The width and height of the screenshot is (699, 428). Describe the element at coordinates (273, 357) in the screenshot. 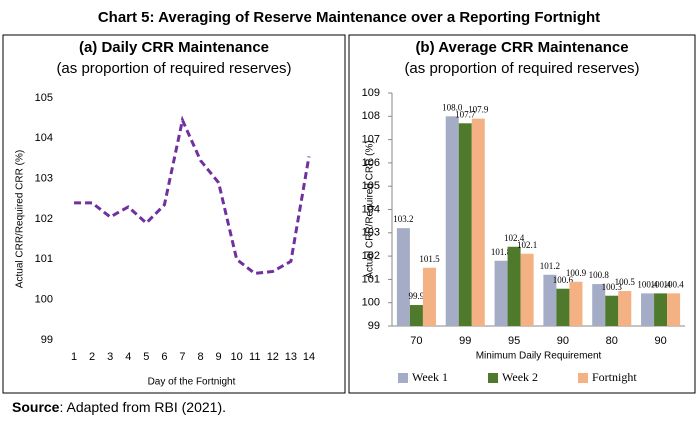

I see `x-tick-label: 12` at that location.